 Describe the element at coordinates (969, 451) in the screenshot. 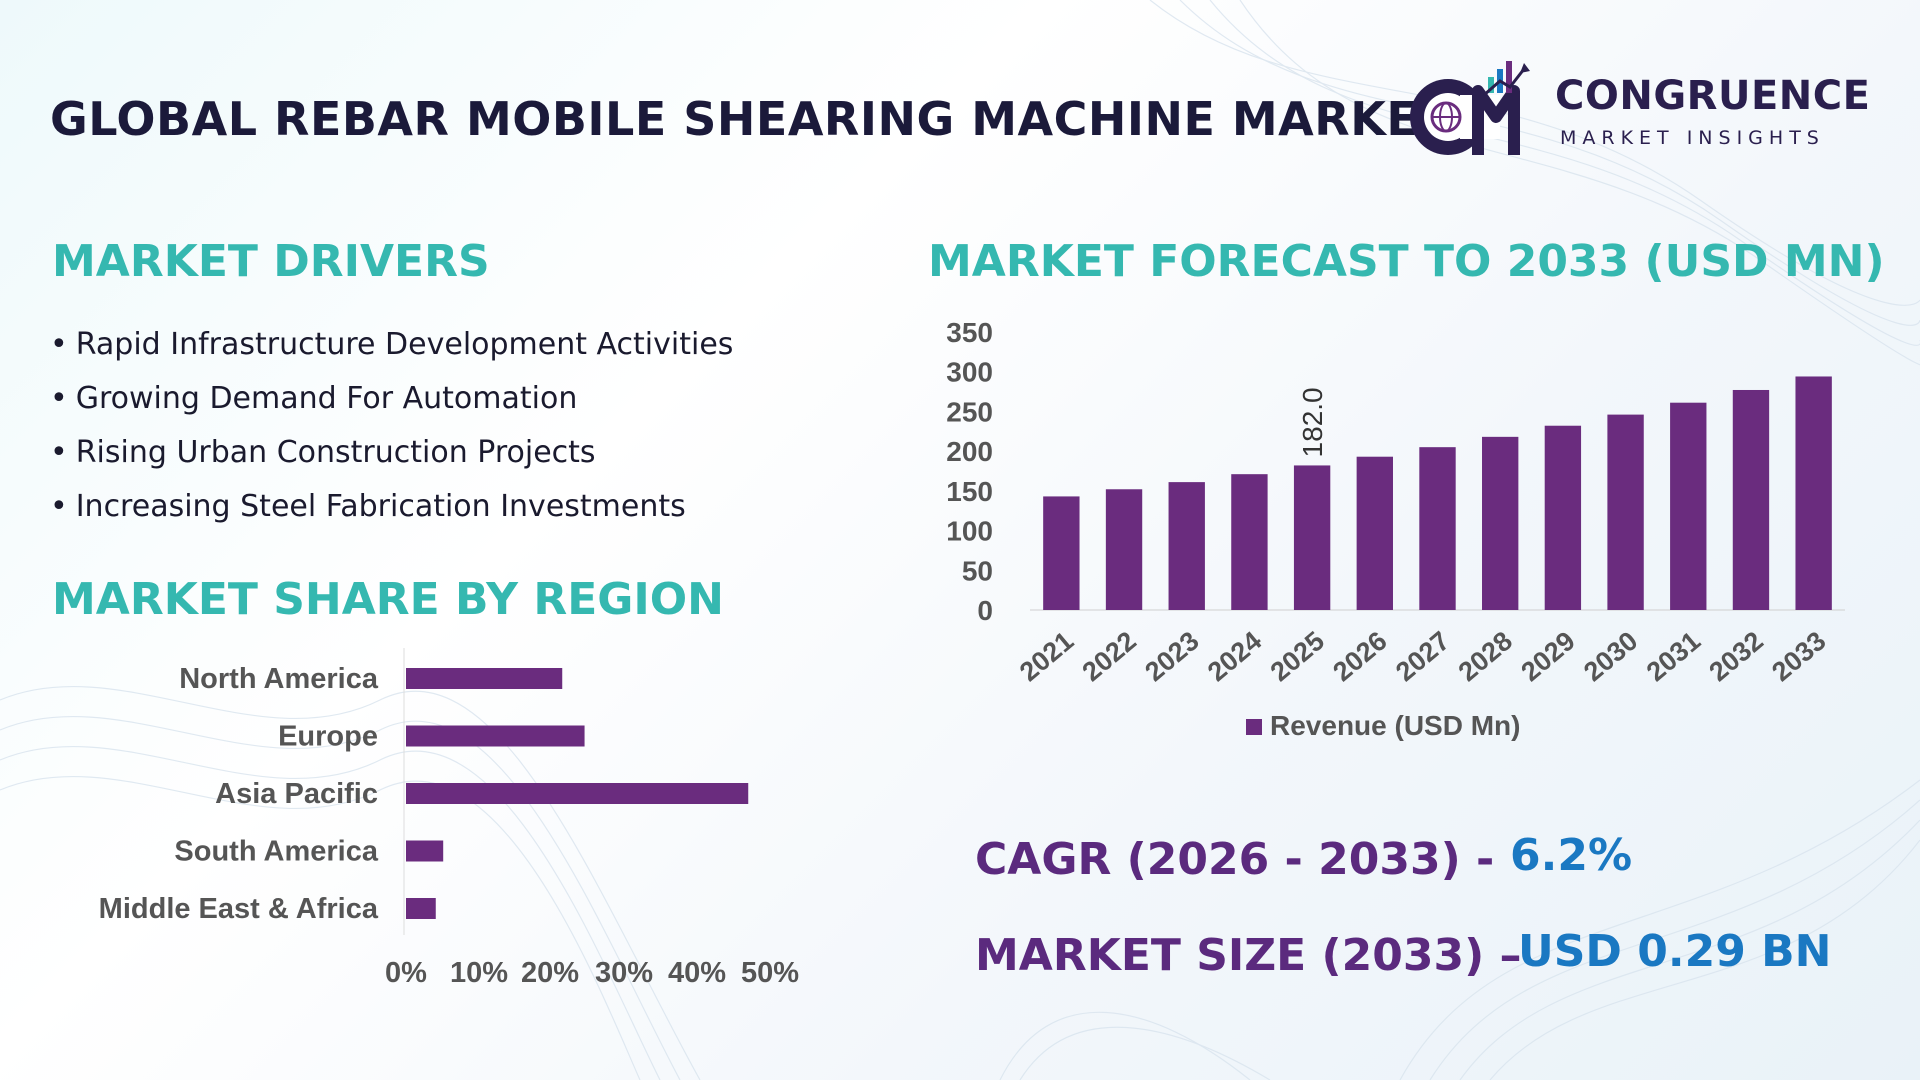

I see `y-tick-label: 200` at that location.